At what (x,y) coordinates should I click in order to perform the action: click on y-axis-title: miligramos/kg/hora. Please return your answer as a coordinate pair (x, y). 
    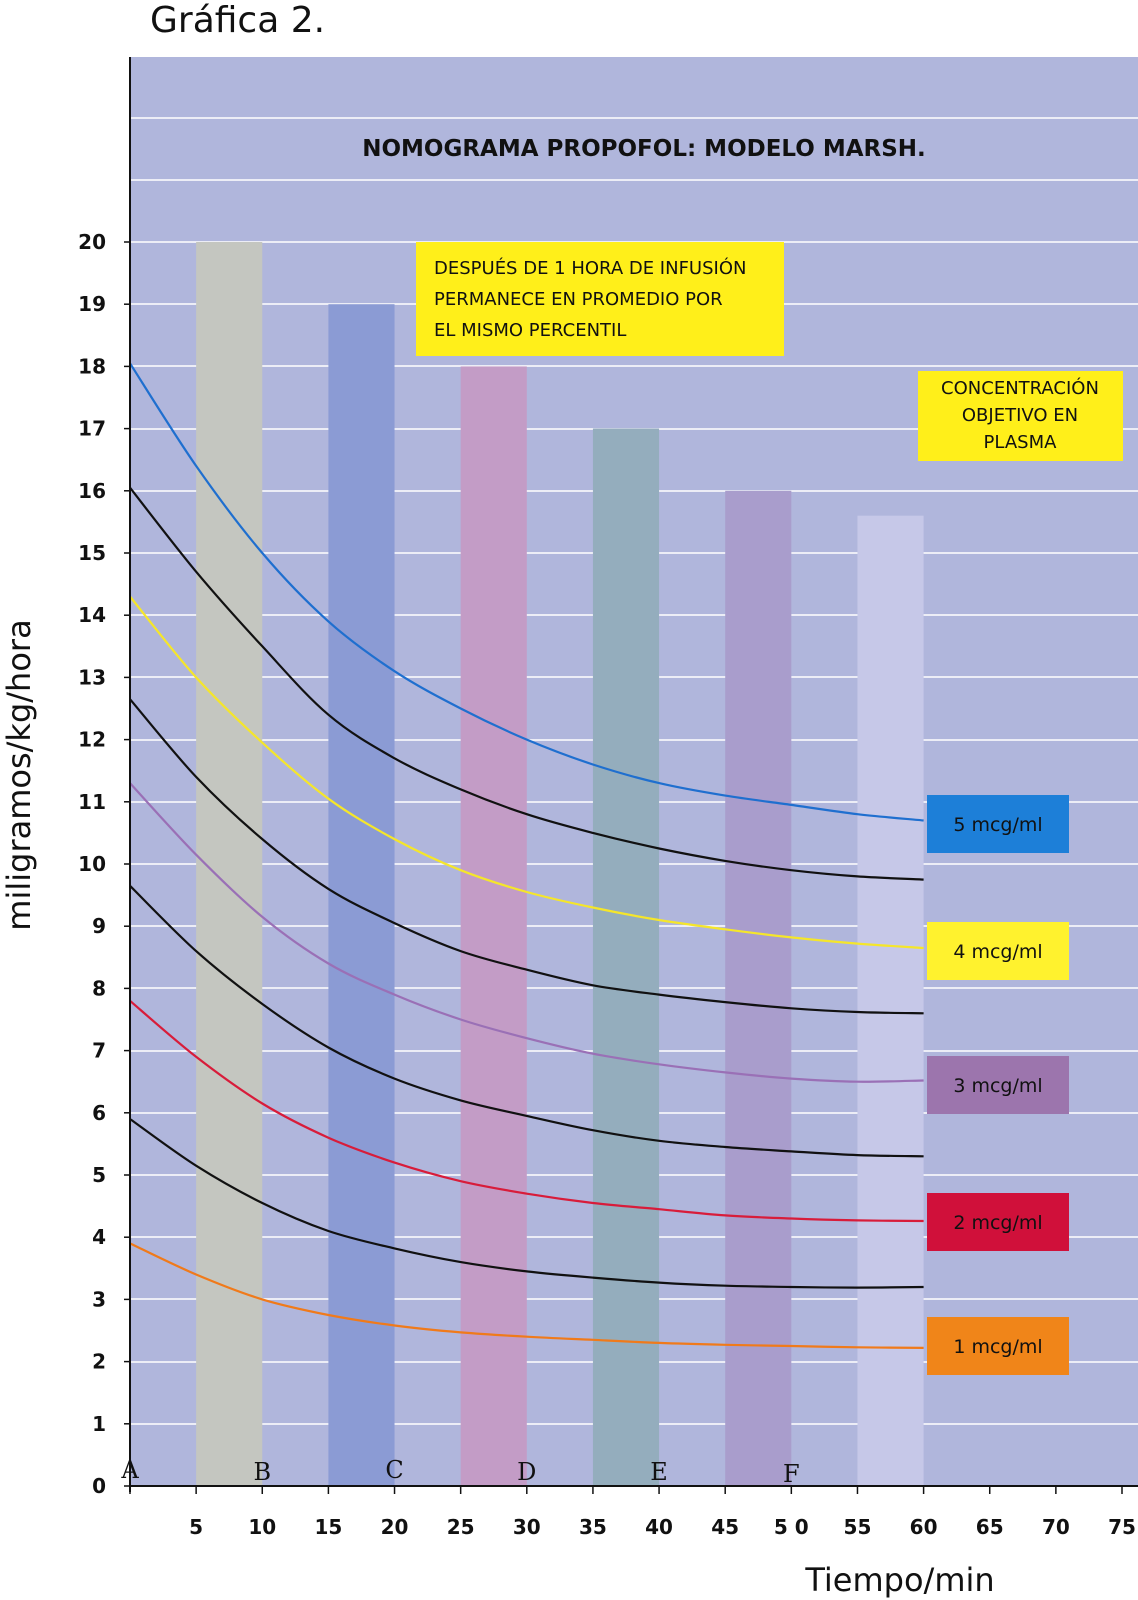
    Looking at the image, I should click on (19, 774).